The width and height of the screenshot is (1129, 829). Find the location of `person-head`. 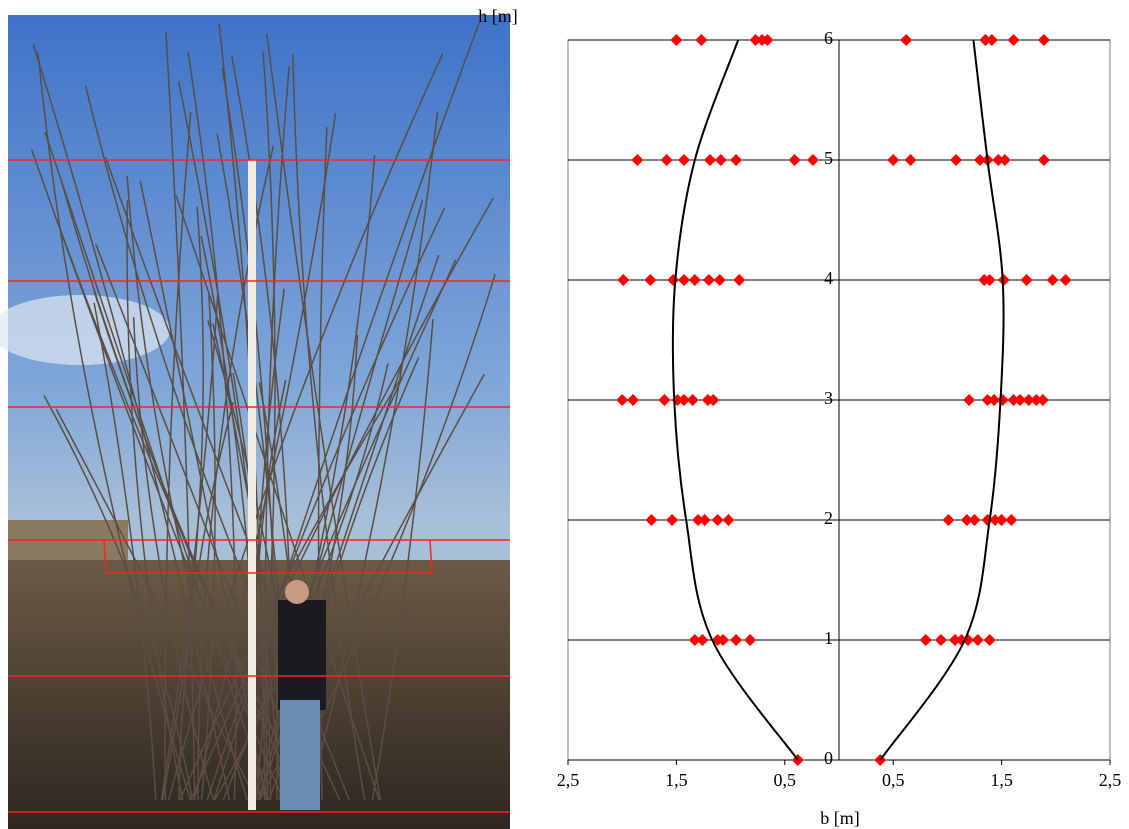

person-head is located at coordinates (297, 592).